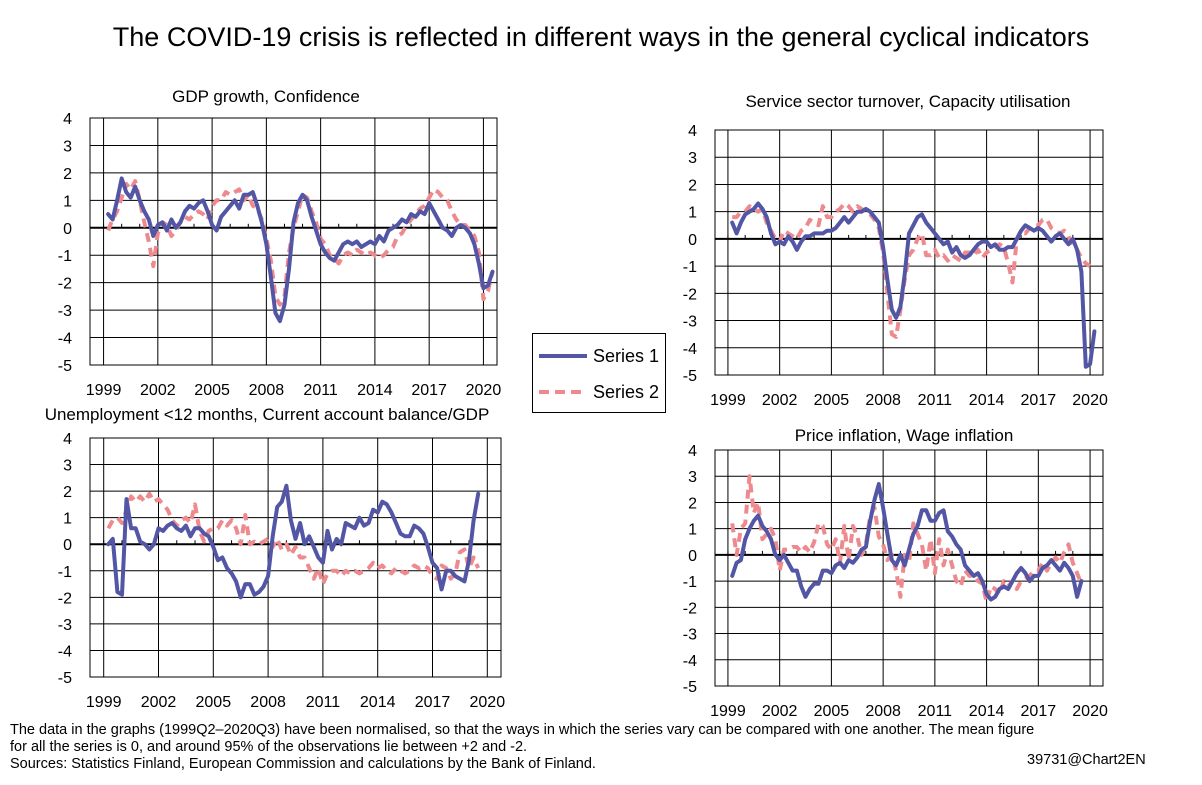  What do you see at coordinates (1086, 760) in the screenshot?
I see `chart-code: 39731@Chart2EN` at bounding box center [1086, 760].